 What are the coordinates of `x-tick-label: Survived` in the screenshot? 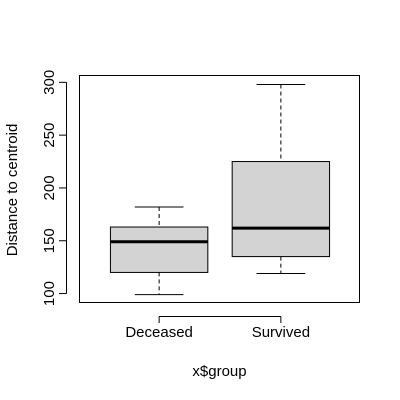 It's located at (281, 332).